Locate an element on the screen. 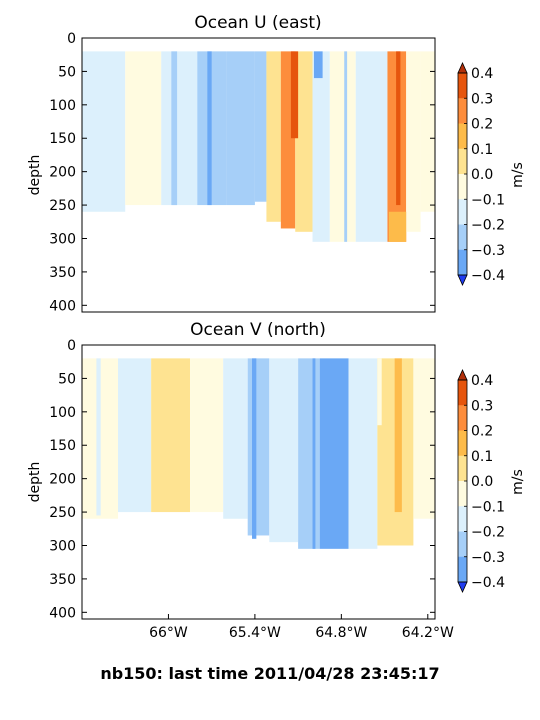  panel-v-x-axis: 66°W 65.4°W 64.8°W 64.2°W is located at coordinates (301, 627).